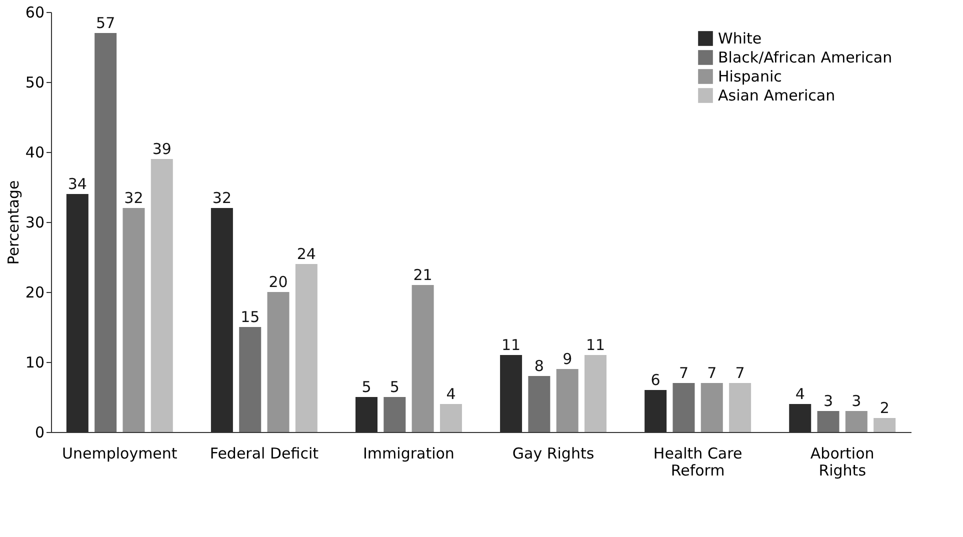 The image size is (963, 537). Describe the element at coordinates (34, 293) in the screenshot. I see `y-tick-label: 20` at that location.